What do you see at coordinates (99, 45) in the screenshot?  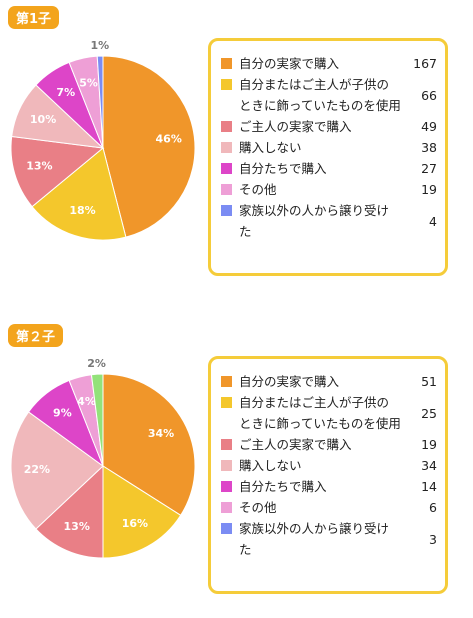 I see `slice-label: 1%` at bounding box center [99, 45].